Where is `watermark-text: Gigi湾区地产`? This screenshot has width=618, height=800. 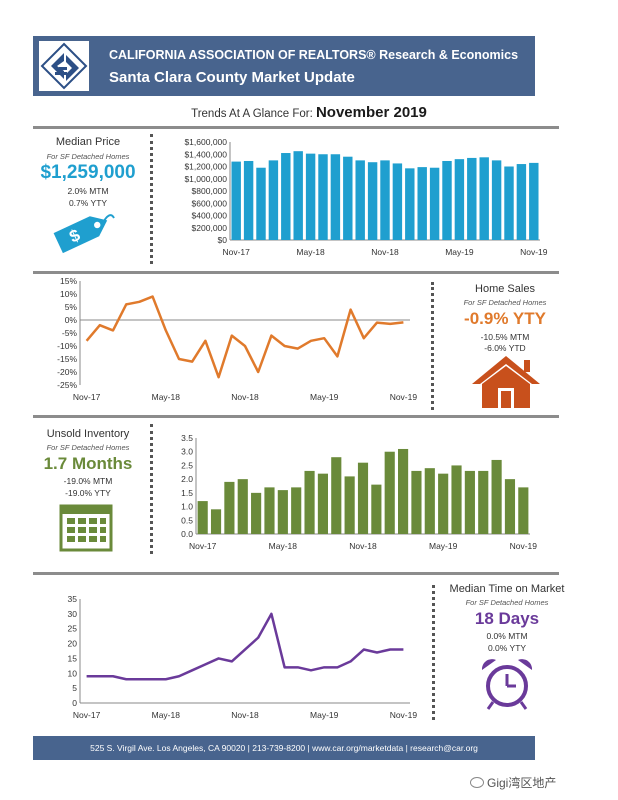 watermark-text: Gigi湾区地产 is located at coordinates (522, 783).